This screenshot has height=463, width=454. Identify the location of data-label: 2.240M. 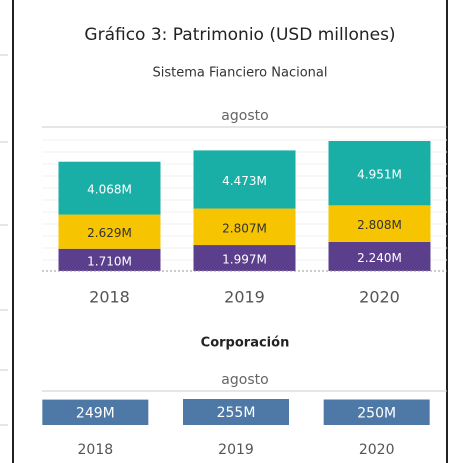
(379, 258).